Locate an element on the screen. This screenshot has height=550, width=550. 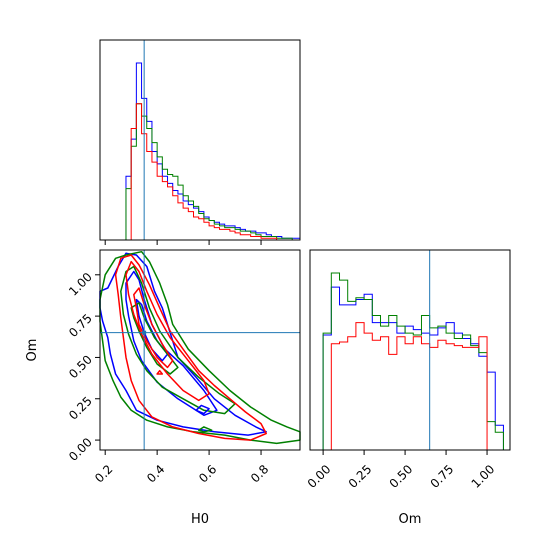
contour-xtick-label: 0.8 is located at coordinates (259, 473).